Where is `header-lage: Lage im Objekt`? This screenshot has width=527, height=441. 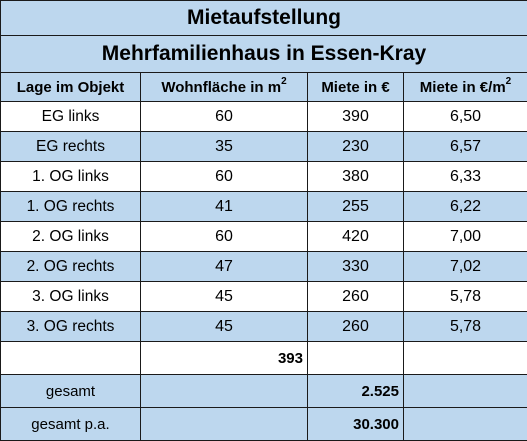
header-lage: Lage im Objekt is located at coordinates (71, 87).